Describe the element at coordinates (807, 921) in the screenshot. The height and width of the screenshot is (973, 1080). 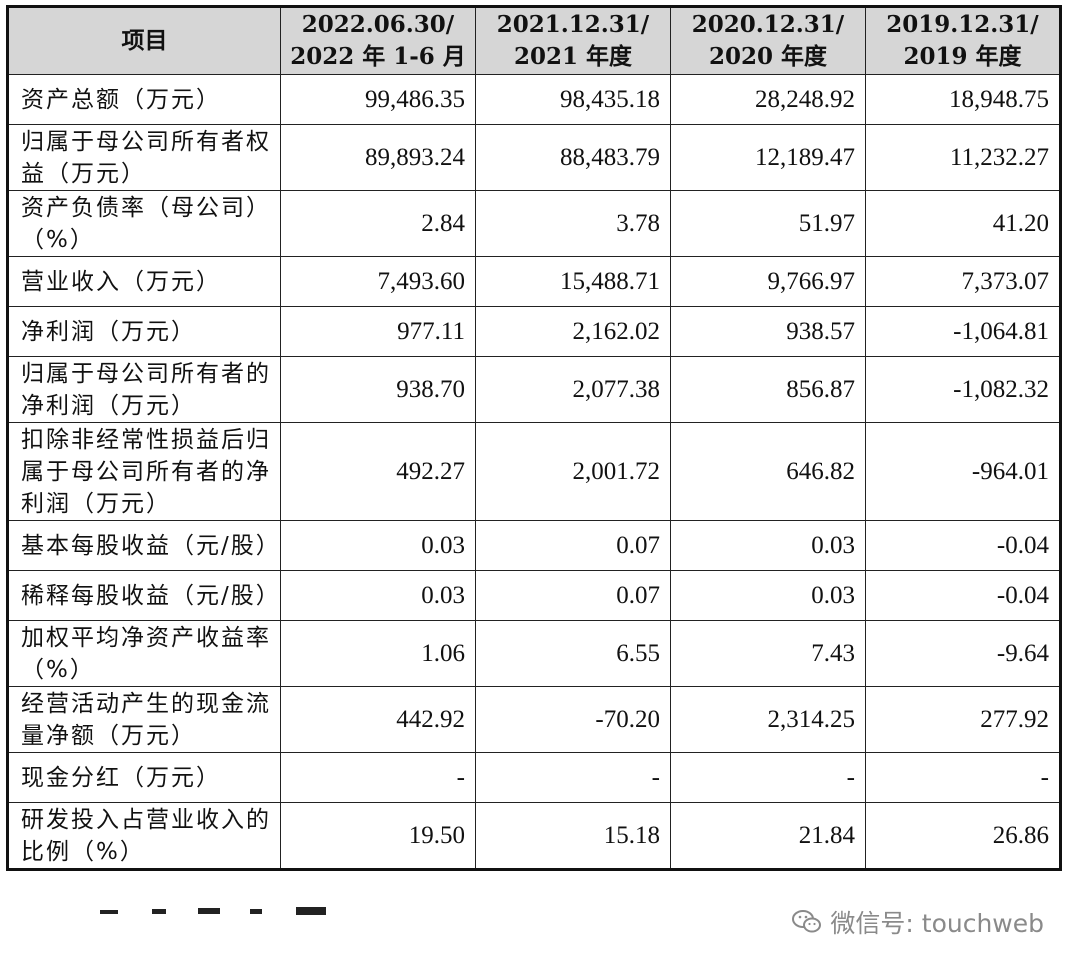
I see `wechat-icon` at that location.